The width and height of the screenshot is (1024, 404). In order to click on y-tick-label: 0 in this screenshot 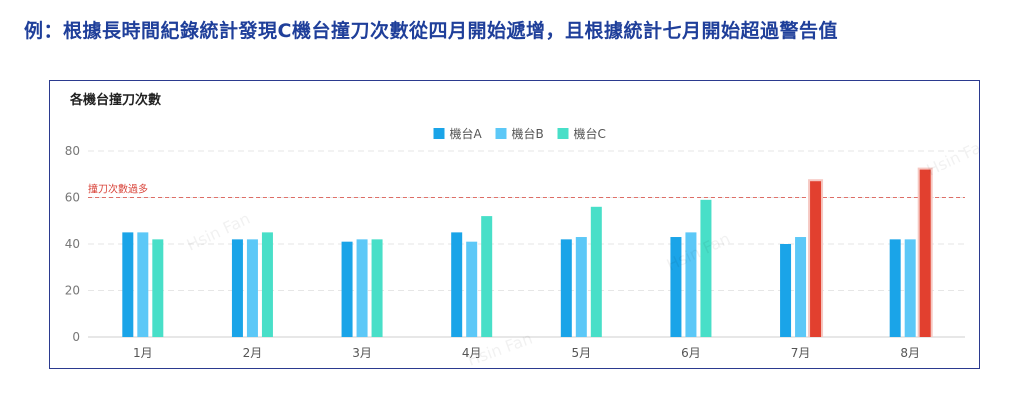, I will do `click(76, 337)`.